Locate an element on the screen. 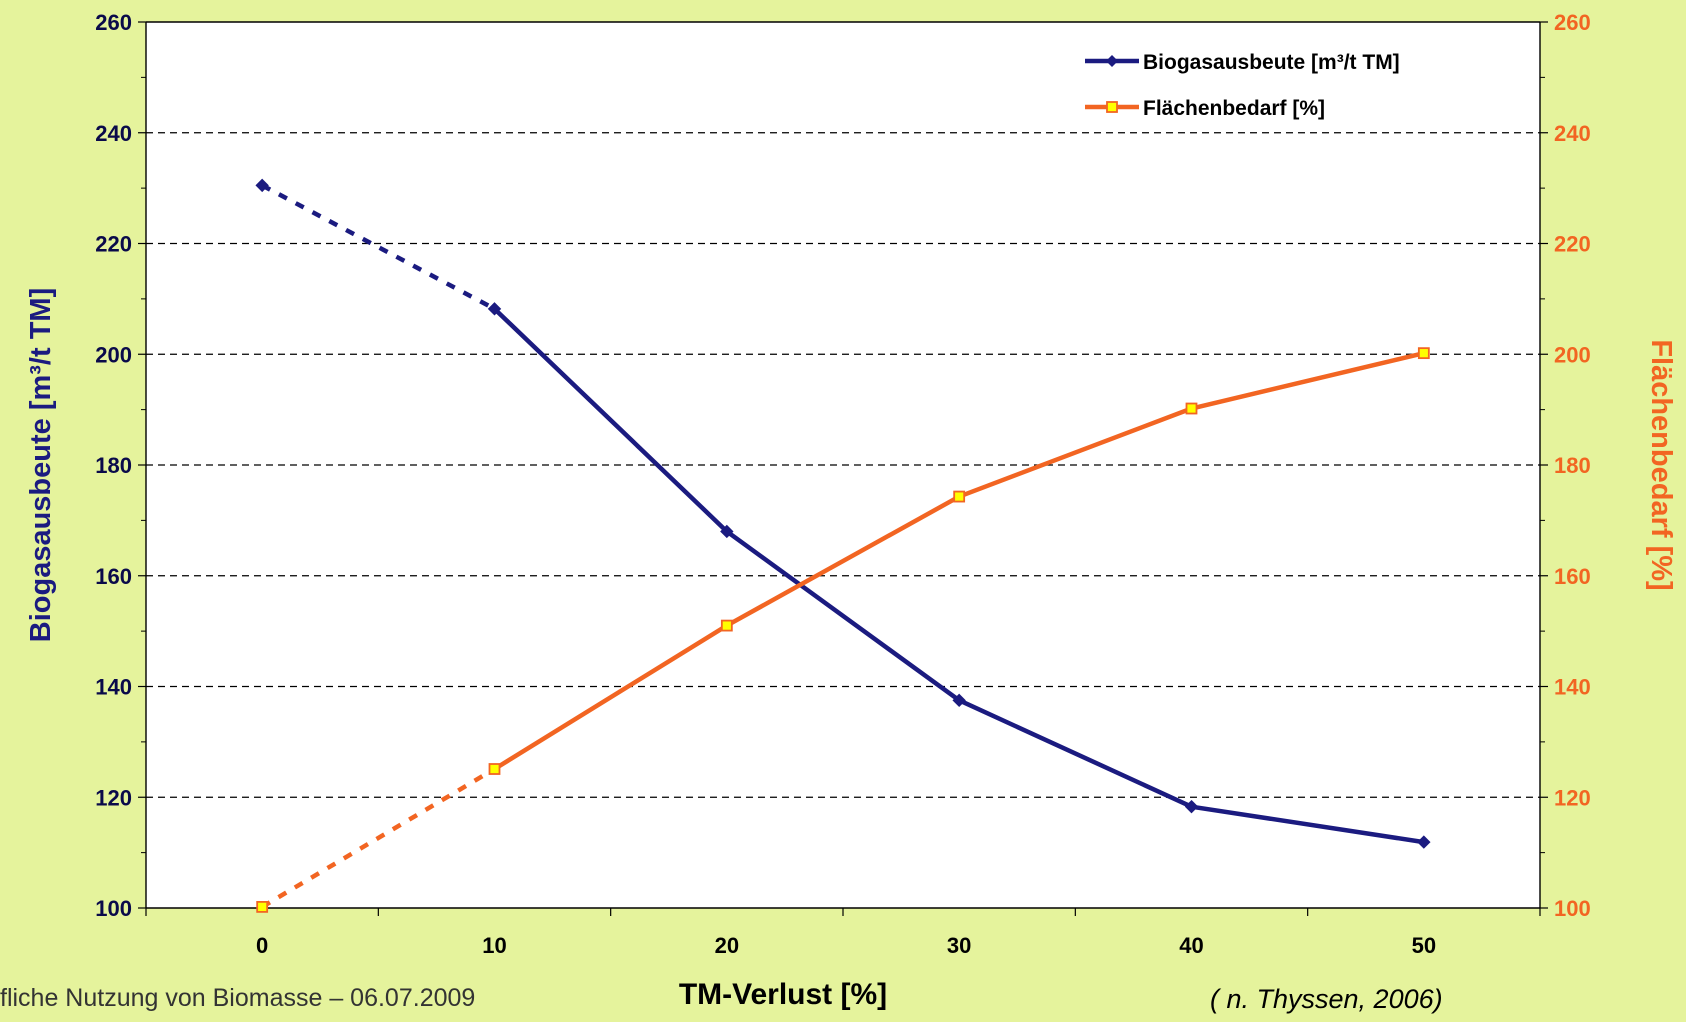  x-tick-label: 50 is located at coordinates (1424, 945).